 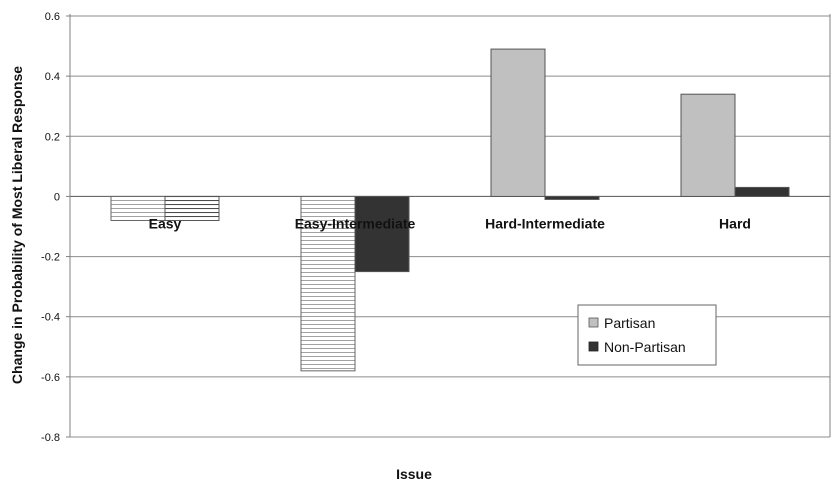 What do you see at coordinates (50, 378) in the screenshot?
I see `y-tick-label: -0.6` at bounding box center [50, 378].